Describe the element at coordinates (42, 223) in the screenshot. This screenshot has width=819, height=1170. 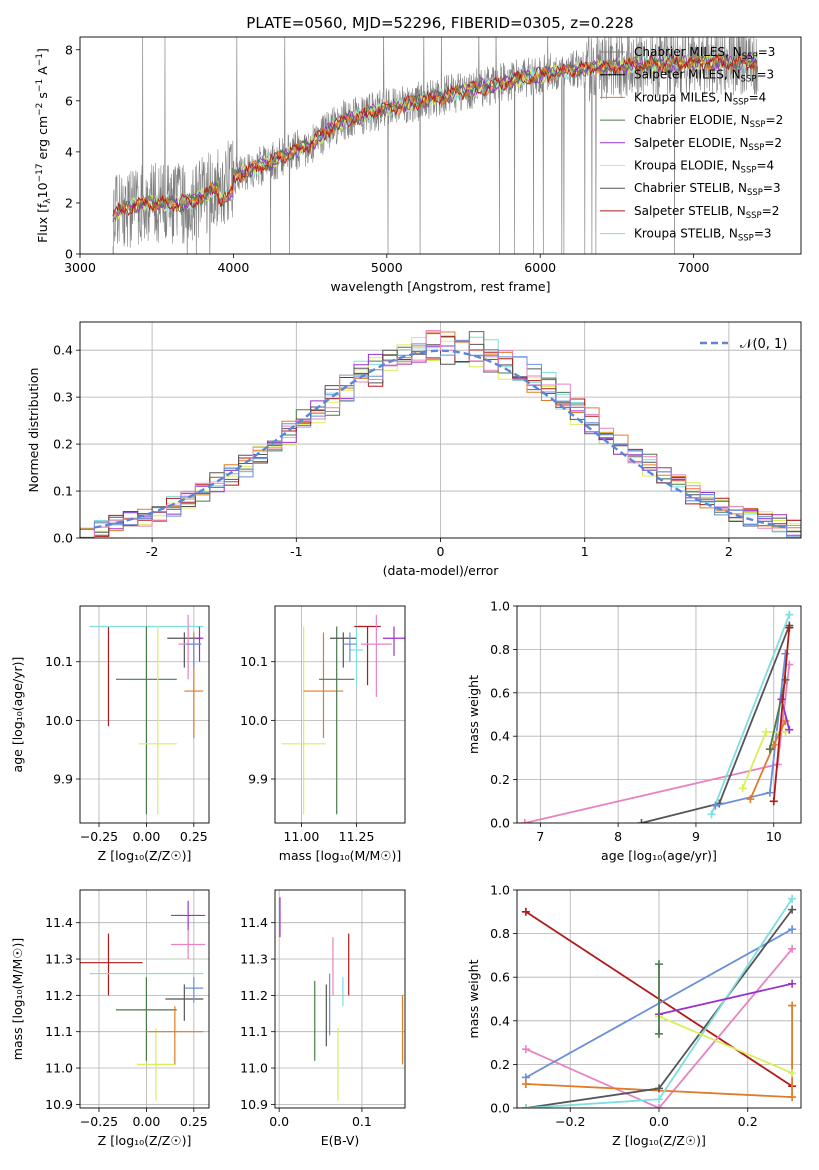
I see `y-label-part: Flux [f` at that location.